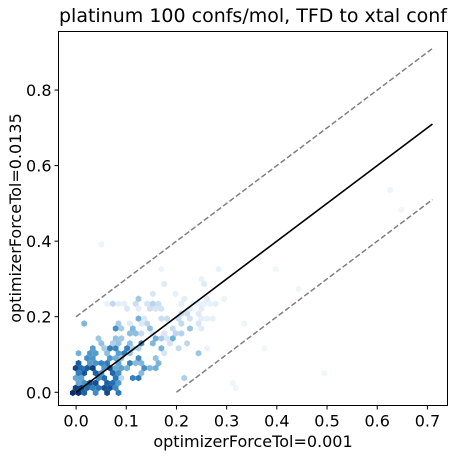 This screenshot has width=456, height=456. I want to click on chart-title: platinum 100 confs/mol, TFD to xtal conf, so click(253, 16).